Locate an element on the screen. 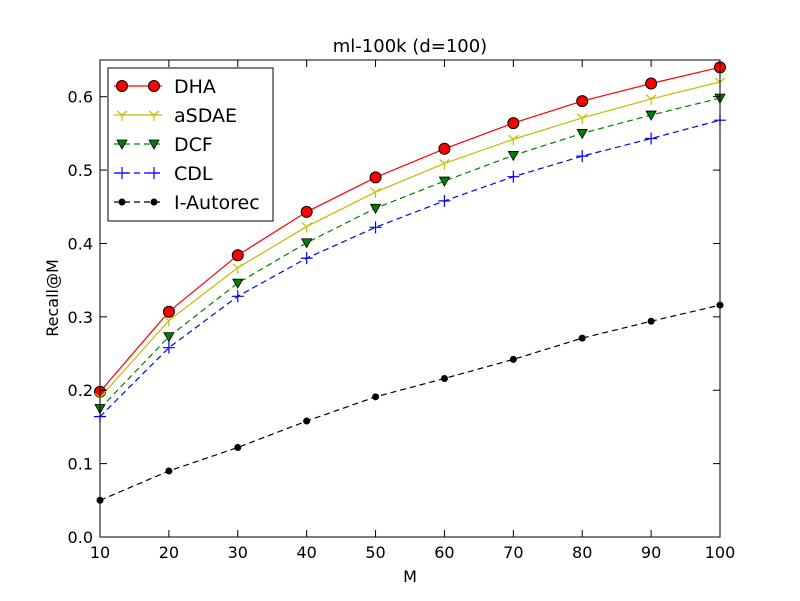  legend-label: CDL is located at coordinates (193, 174).